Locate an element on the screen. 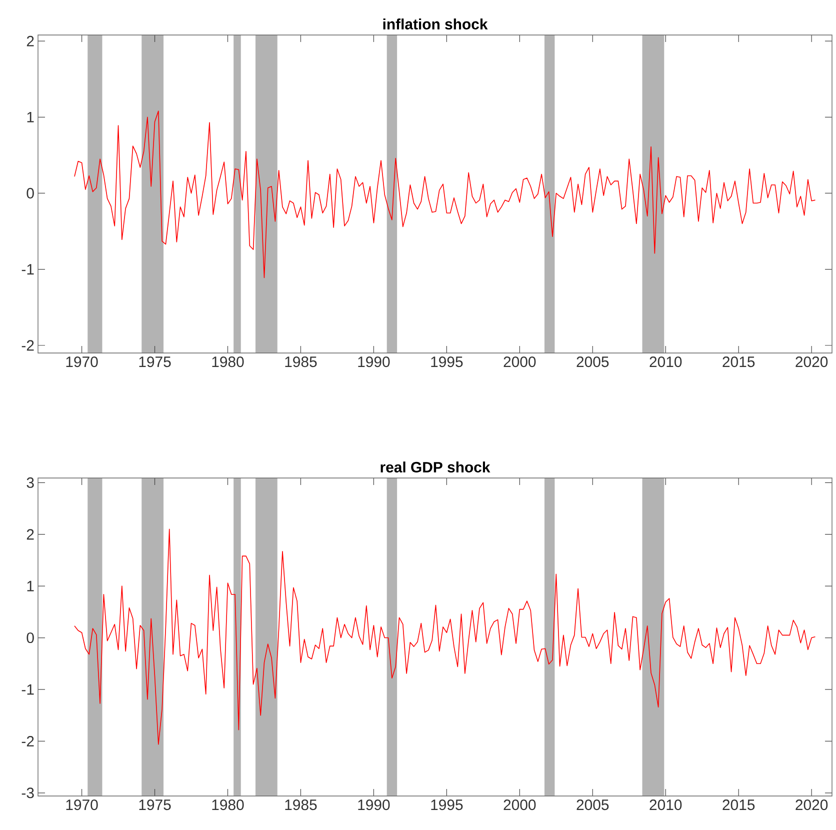 Image resolution: width=836 pixels, height=830 pixels. y-tick-label: 3 is located at coordinates (30, 482).